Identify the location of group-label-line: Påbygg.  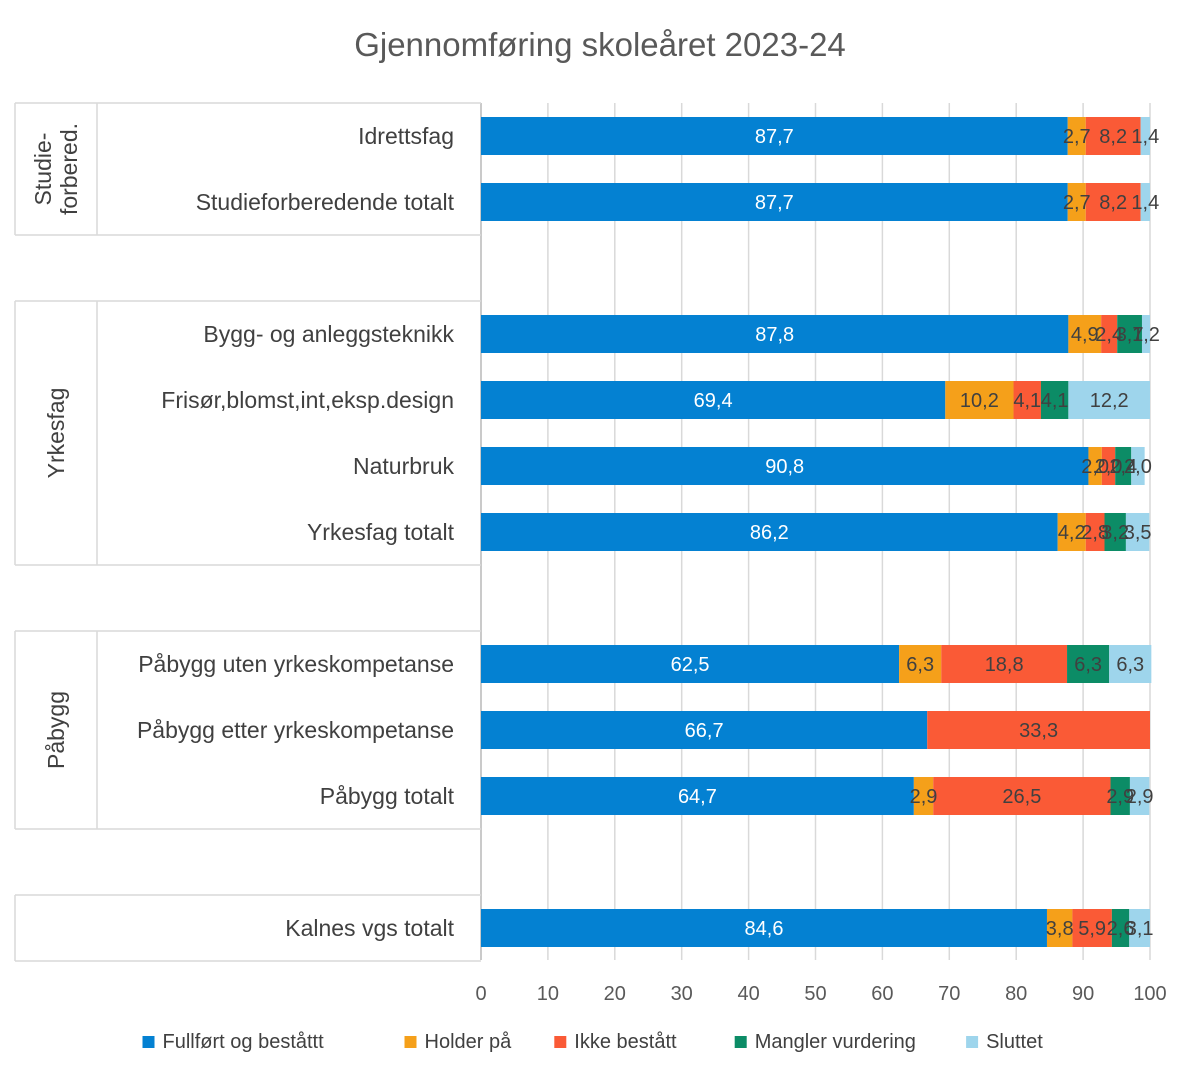
(56, 730).